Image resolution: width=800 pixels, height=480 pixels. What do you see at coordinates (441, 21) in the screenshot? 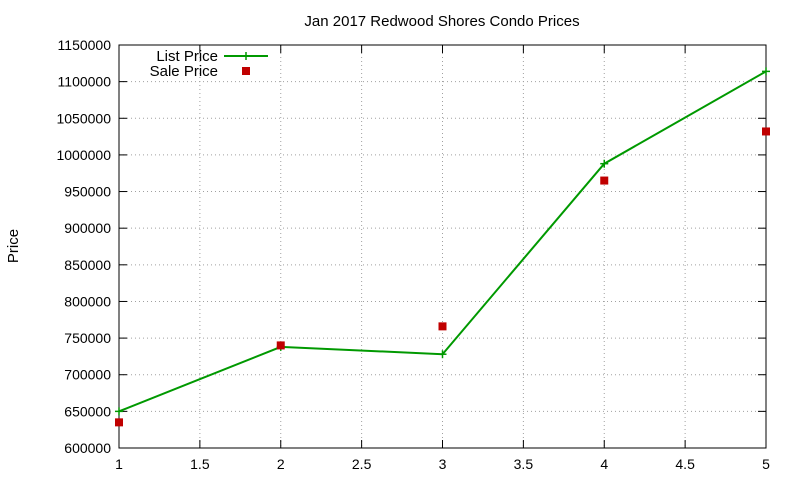
I see `chart-title: Jan 2017 Redwood Shores Condo Prices` at bounding box center [441, 21].